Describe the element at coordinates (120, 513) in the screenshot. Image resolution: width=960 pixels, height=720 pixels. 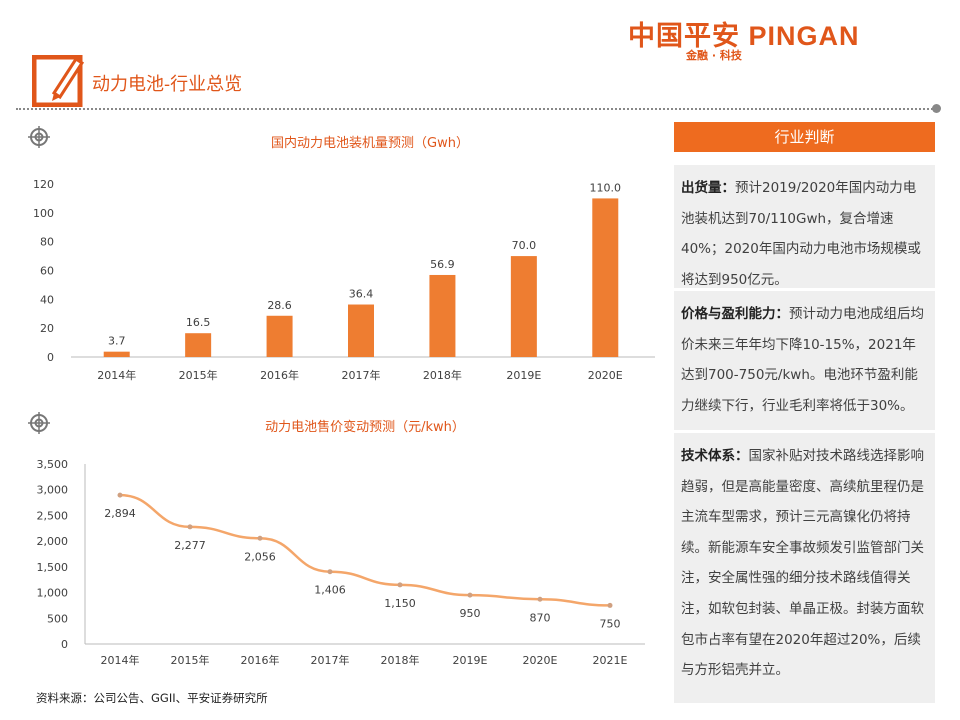
I see `point-value-label: 2,894` at that location.